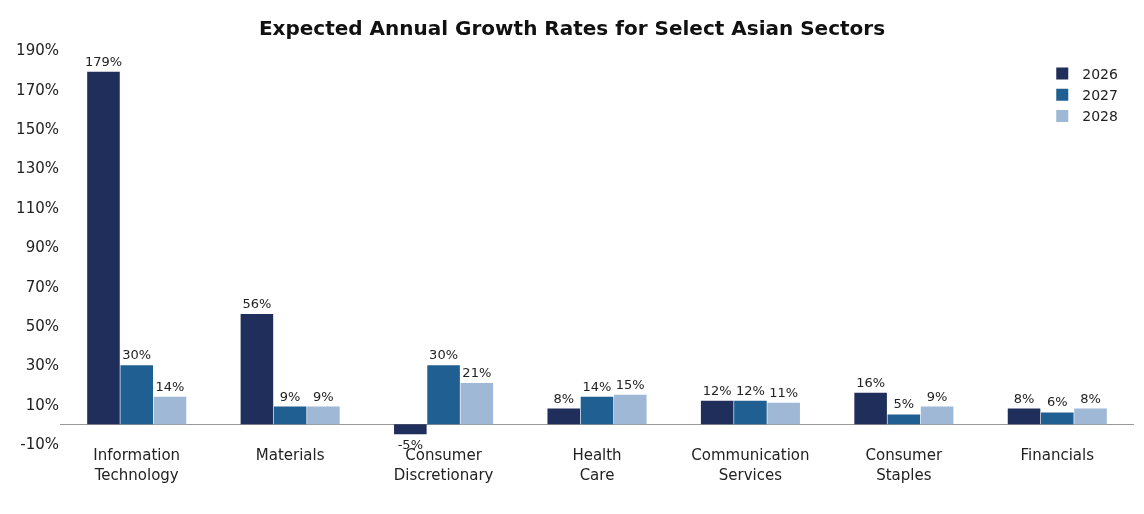  I want to click on data-label: 6%, so click(1057, 402).